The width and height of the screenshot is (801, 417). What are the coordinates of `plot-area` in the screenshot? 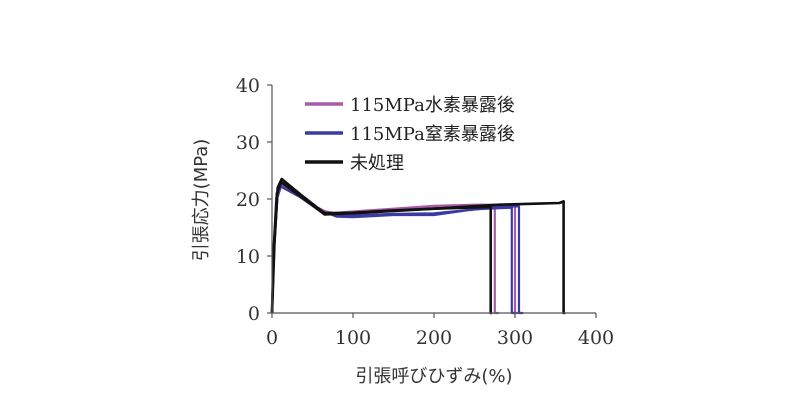 It's located at (418, 246).